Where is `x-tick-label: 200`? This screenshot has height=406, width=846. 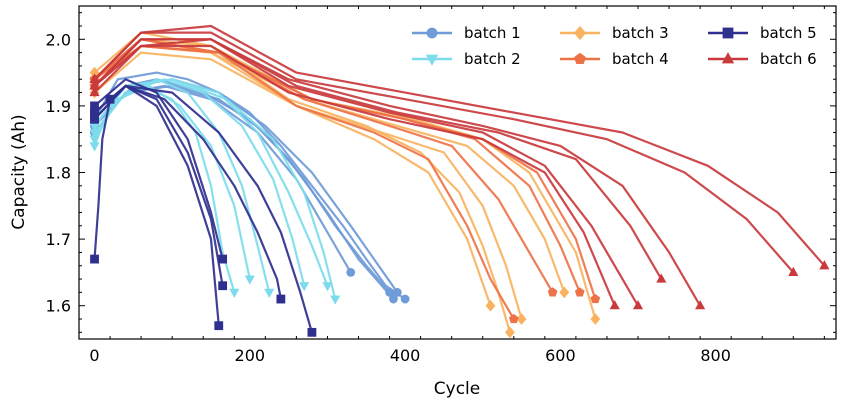 x-tick-label: 200 is located at coordinates (250, 355).